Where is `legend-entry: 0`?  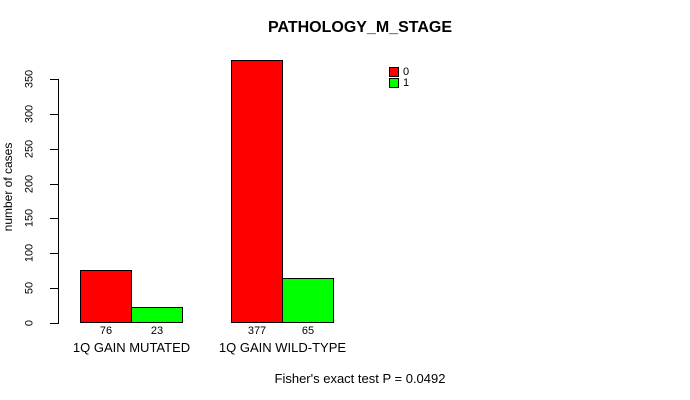
legend-entry: 0 is located at coordinates (399, 72).